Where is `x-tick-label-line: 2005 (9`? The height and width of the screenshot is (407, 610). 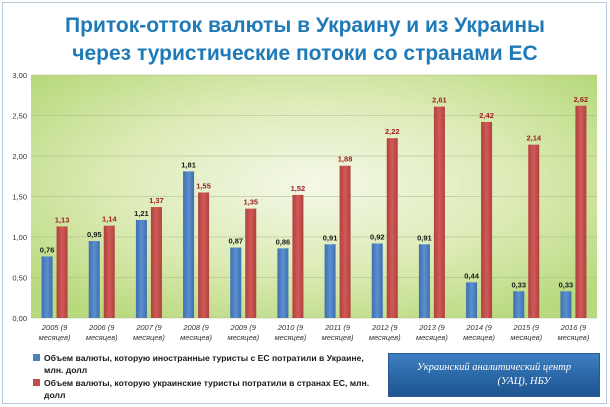
x-tick-label-line: 2005 (9 is located at coordinates (54, 327).